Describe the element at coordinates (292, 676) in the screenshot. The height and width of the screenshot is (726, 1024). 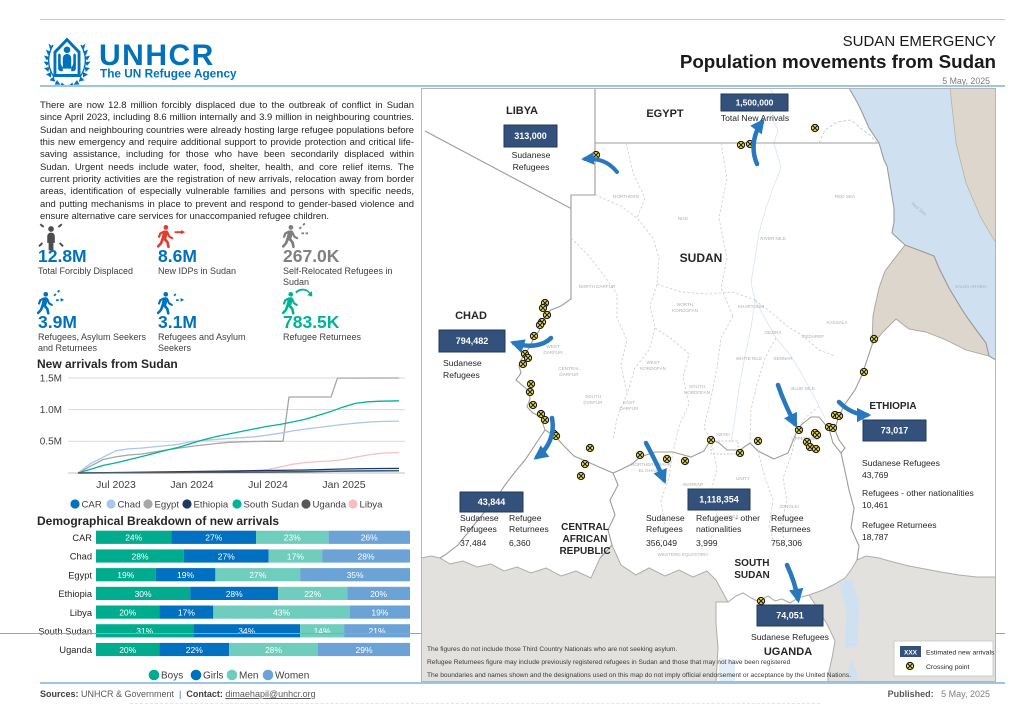
I see `svg-text: Women` at that location.